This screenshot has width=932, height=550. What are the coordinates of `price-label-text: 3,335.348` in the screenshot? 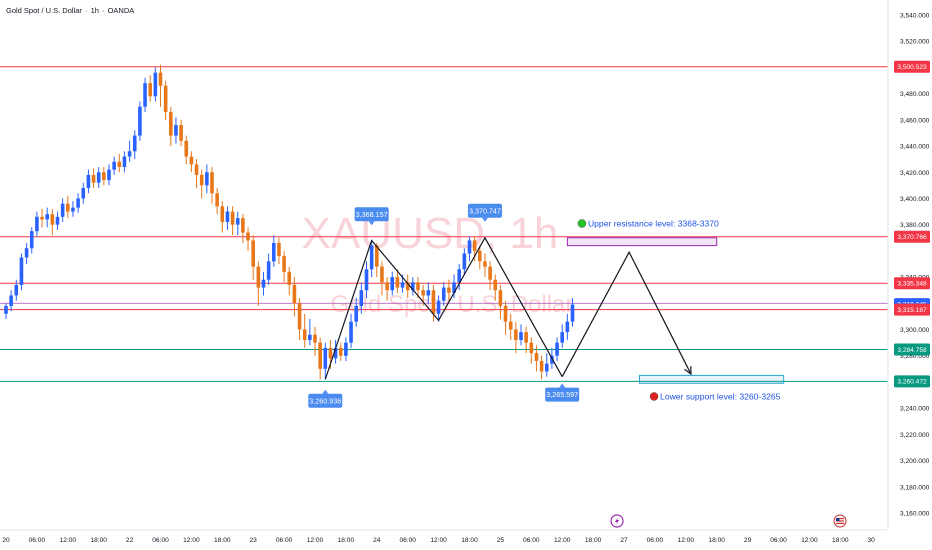 It's located at (912, 284).